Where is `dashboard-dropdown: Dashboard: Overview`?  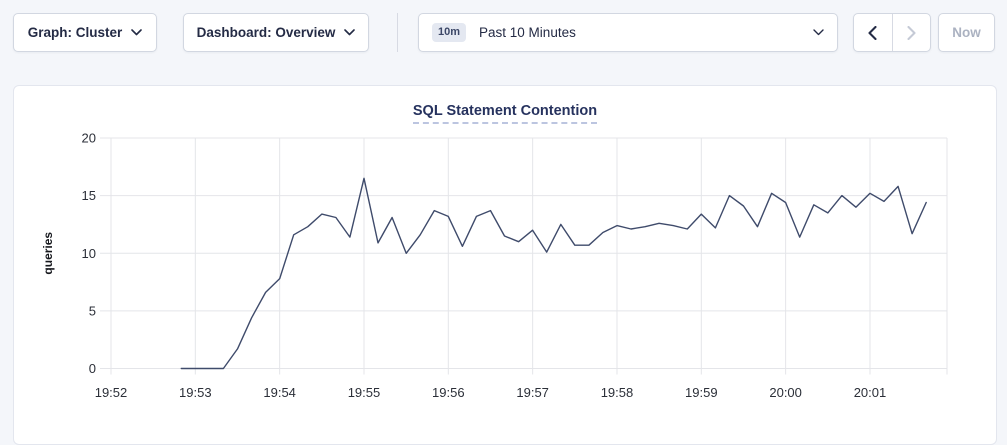 dashboard-dropdown: Dashboard: Overview is located at coordinates (276, 32).